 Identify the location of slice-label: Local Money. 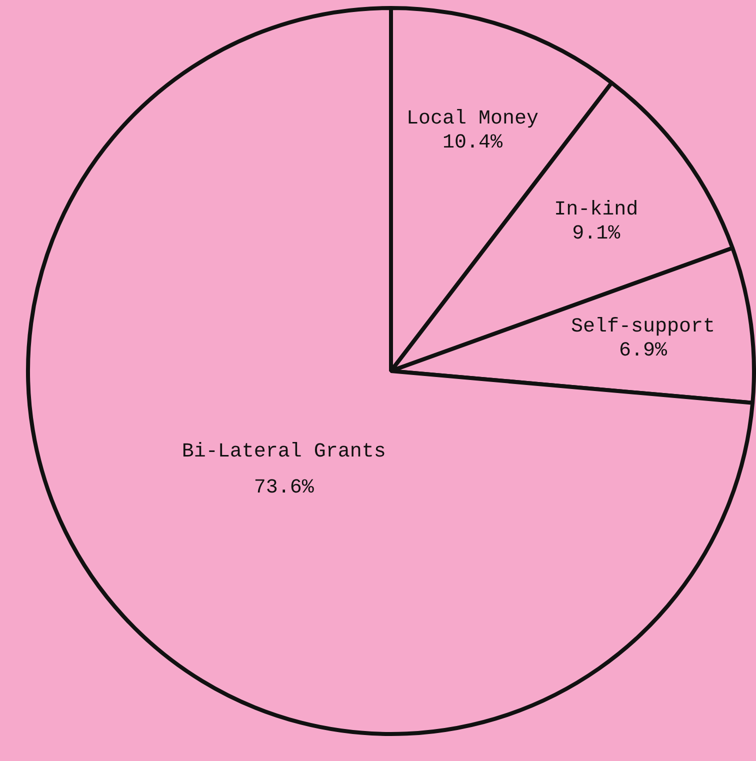
(472, 119).